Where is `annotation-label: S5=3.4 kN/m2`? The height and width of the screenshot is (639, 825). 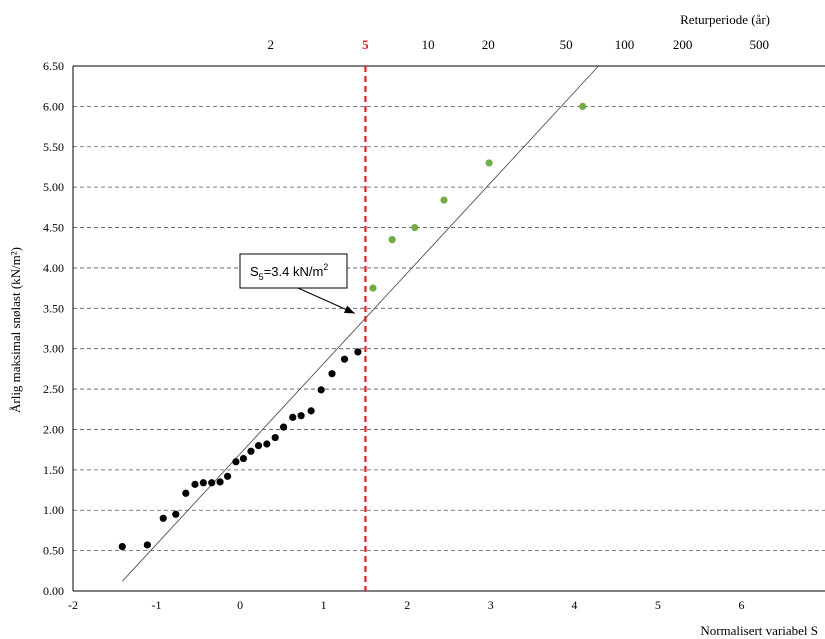 annotation-label: S5=3.4 kN/m2 is located at coordinates (289, 272).